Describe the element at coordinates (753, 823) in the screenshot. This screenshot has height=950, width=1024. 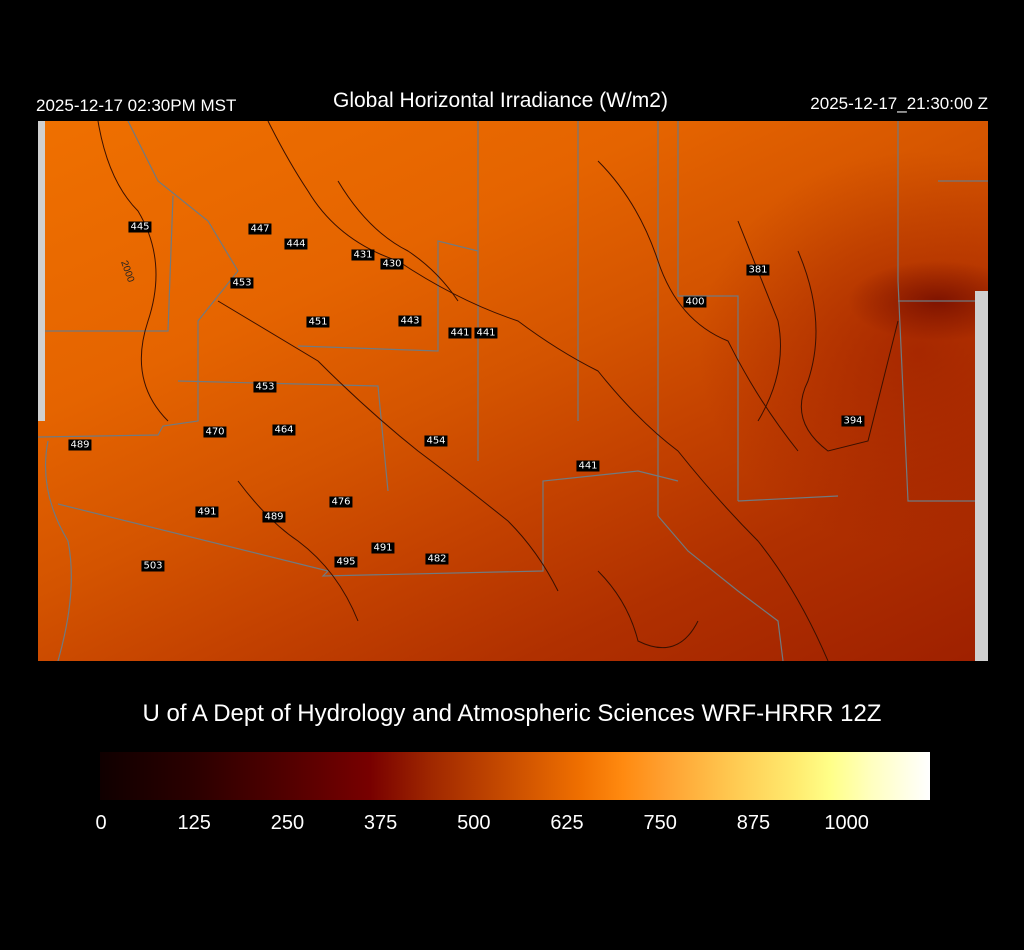
I see `colorbar-tick-label: 875` at that location.